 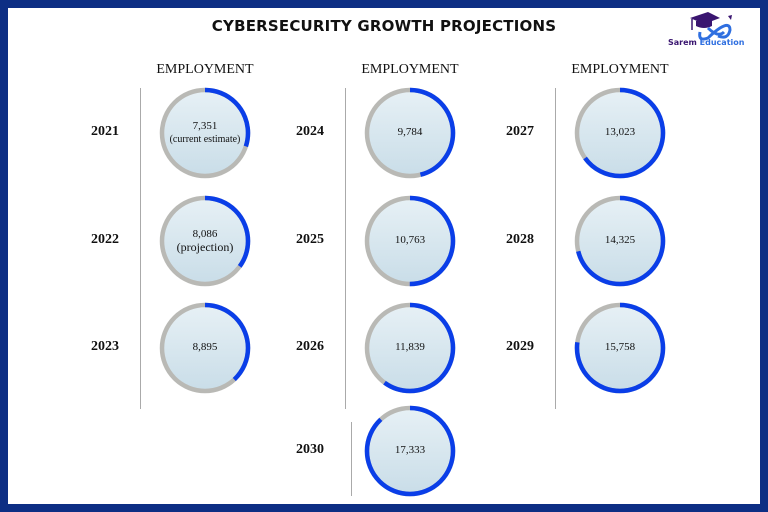 I want to click on value-text: 10,763, so click(x=410, y=240).